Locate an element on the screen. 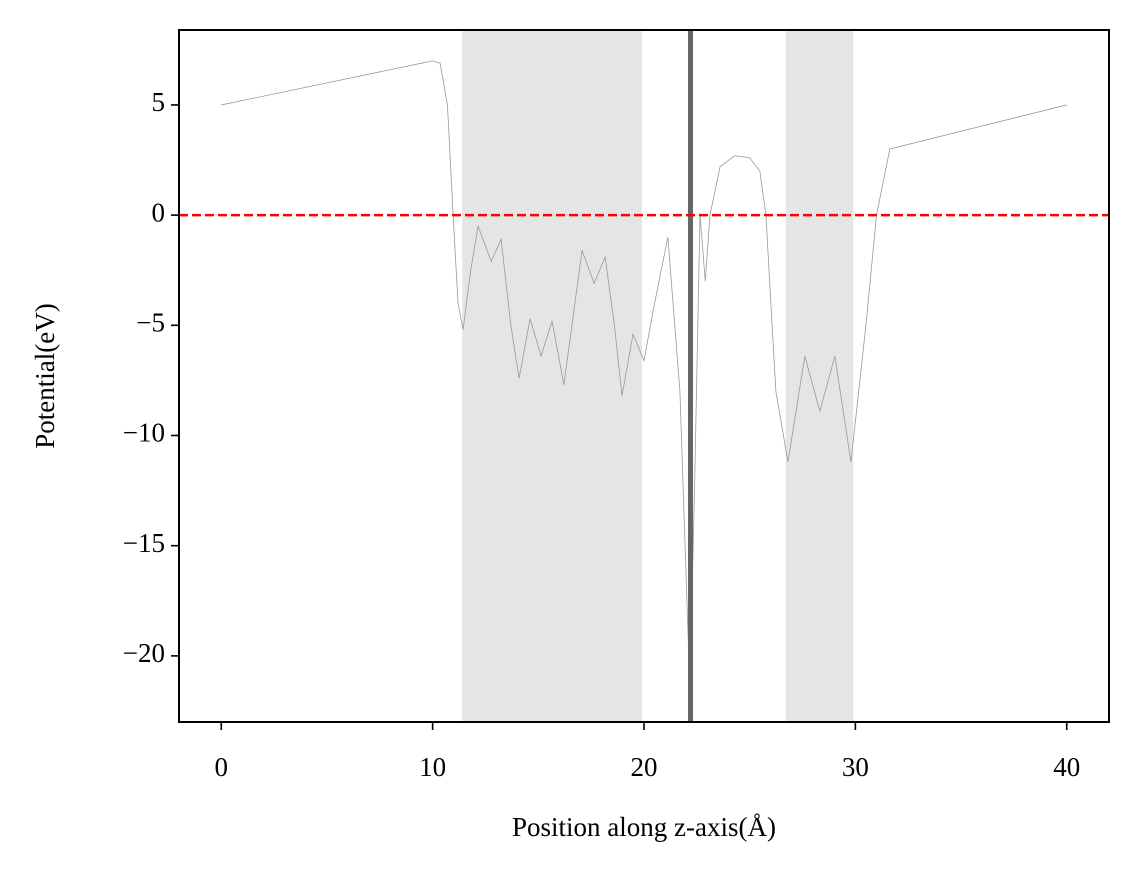 The height and width of the screenshot is (880, 1139). y-tick-label: 0 is located at coordinates (159, 212).